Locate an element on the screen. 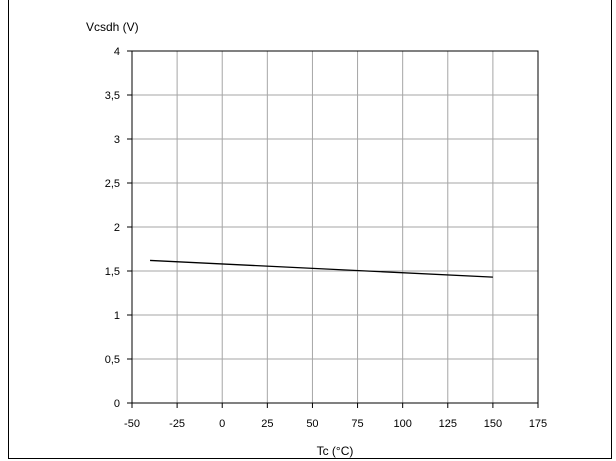  y-axis-label: Vcsdh (V) is located at coordinates (112, 27).